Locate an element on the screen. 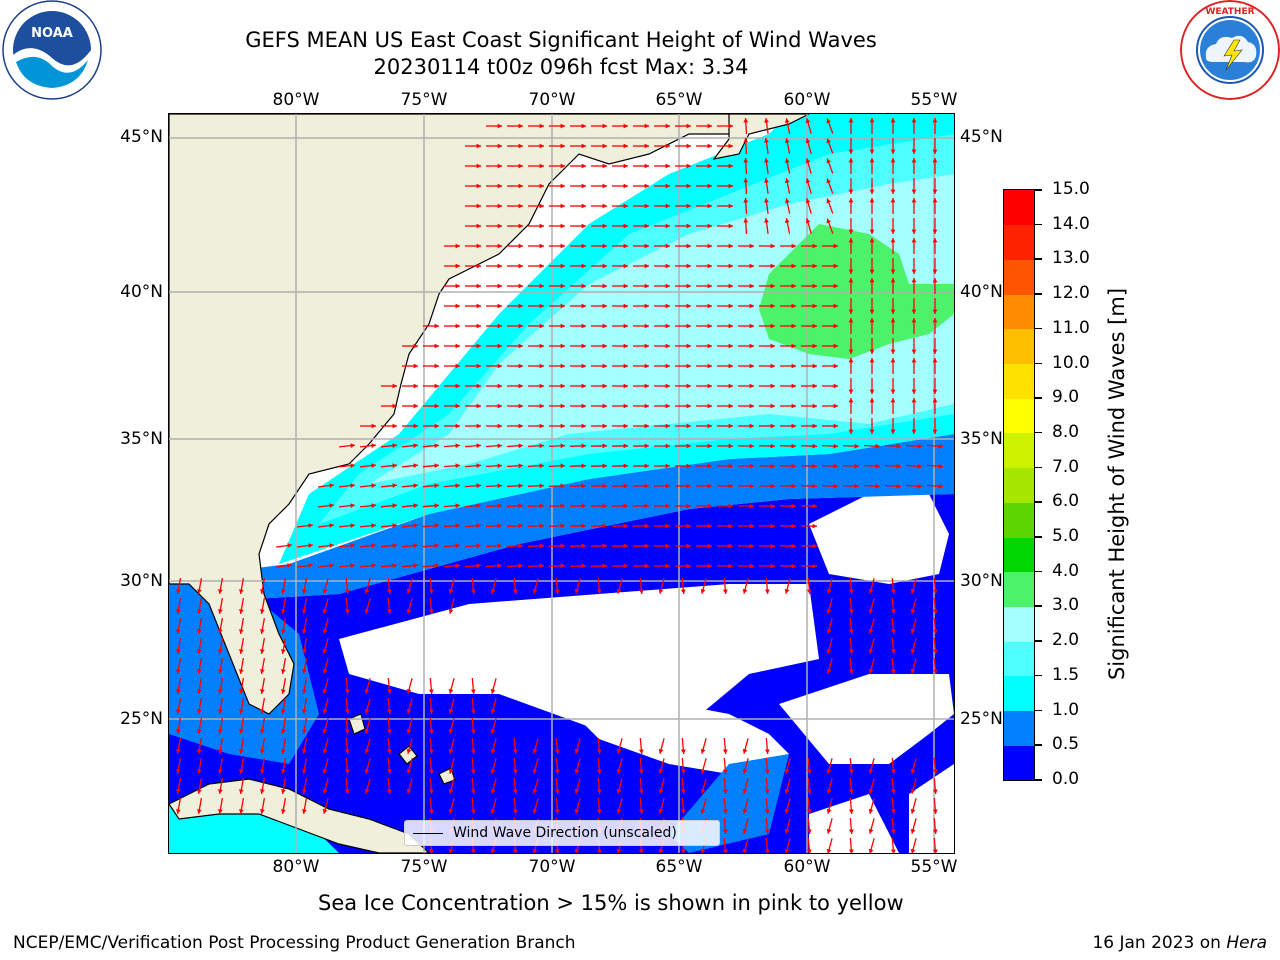 This screenshot has height=960, width=1280. lon-tick-top: 80°W is located at coordinates (296, 100).